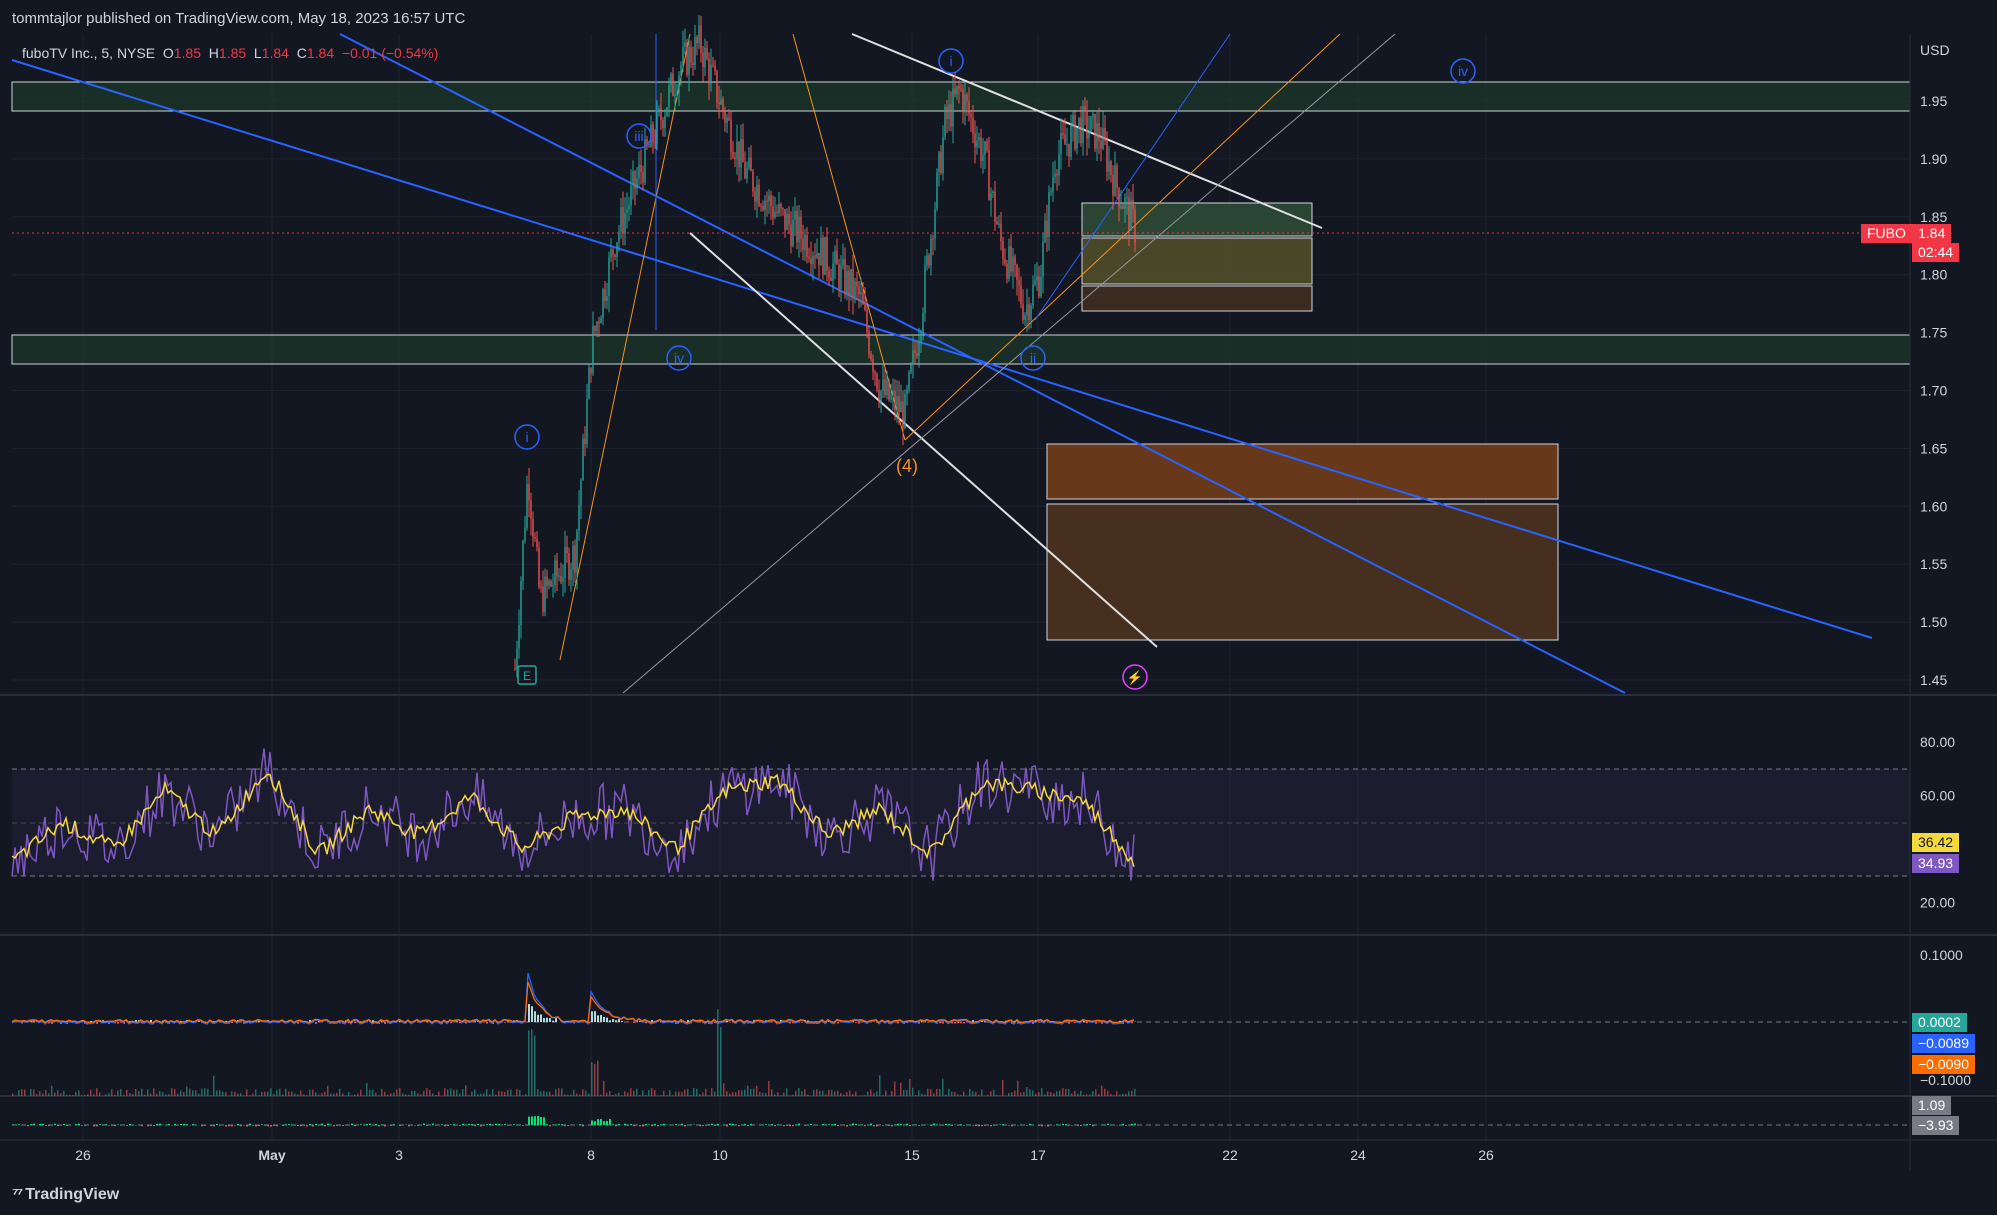 This screenshot has height=1215, width=1997. Describe the element at coordinates (951, 61) in the screenshot. I see `wave-label-i-2: i` at that location.